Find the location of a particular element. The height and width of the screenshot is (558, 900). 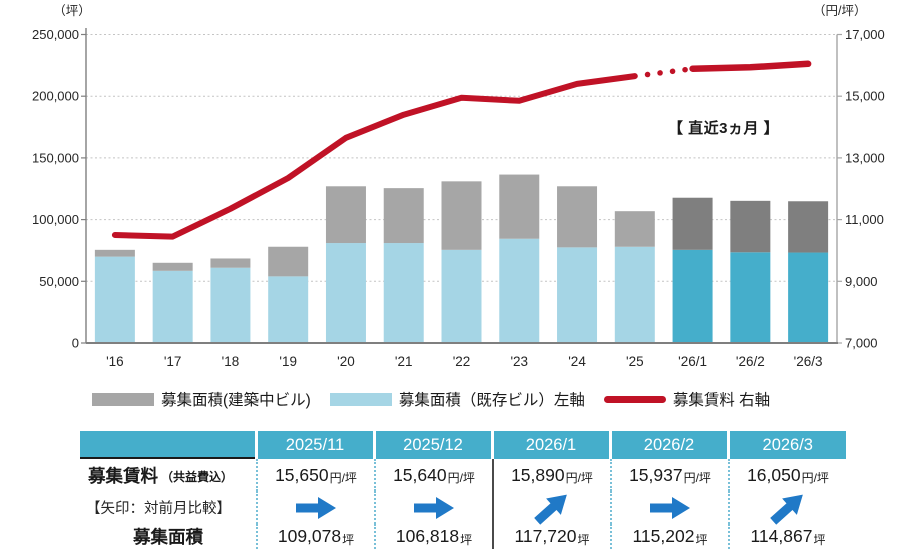

rent-value-cell: 15,937 円/坪 is located at coordinates (669, 475).